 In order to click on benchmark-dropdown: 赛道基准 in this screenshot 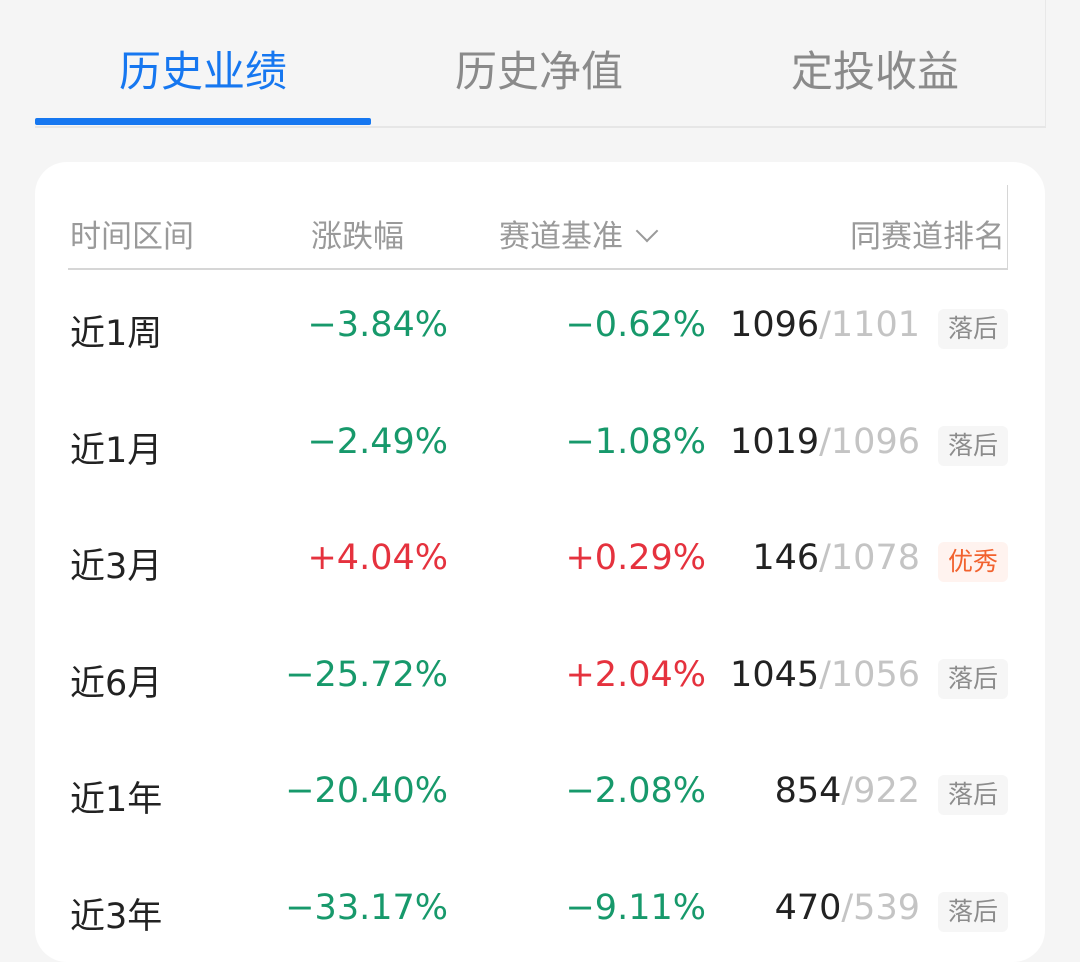, I will do `click(579, 233)`.